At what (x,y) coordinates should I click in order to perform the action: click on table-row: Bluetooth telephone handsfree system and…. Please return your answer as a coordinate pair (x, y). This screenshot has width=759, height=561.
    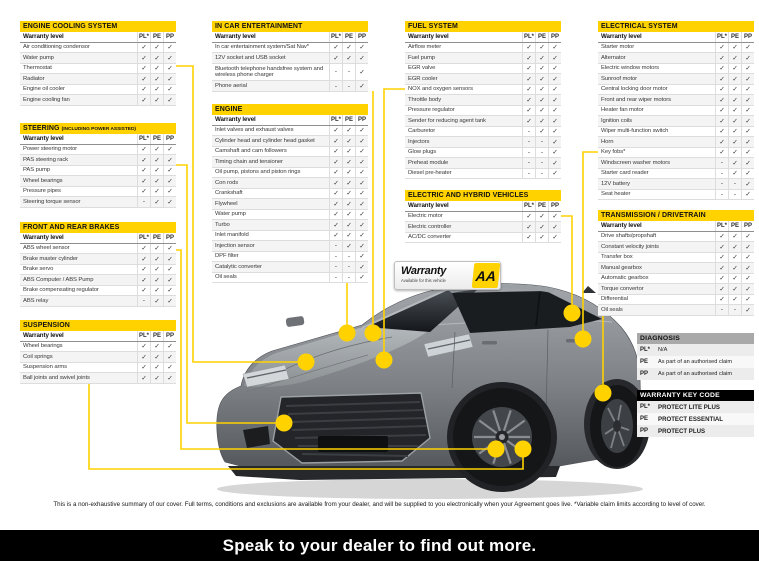
    Looking at the image, I should click on (290, 72).